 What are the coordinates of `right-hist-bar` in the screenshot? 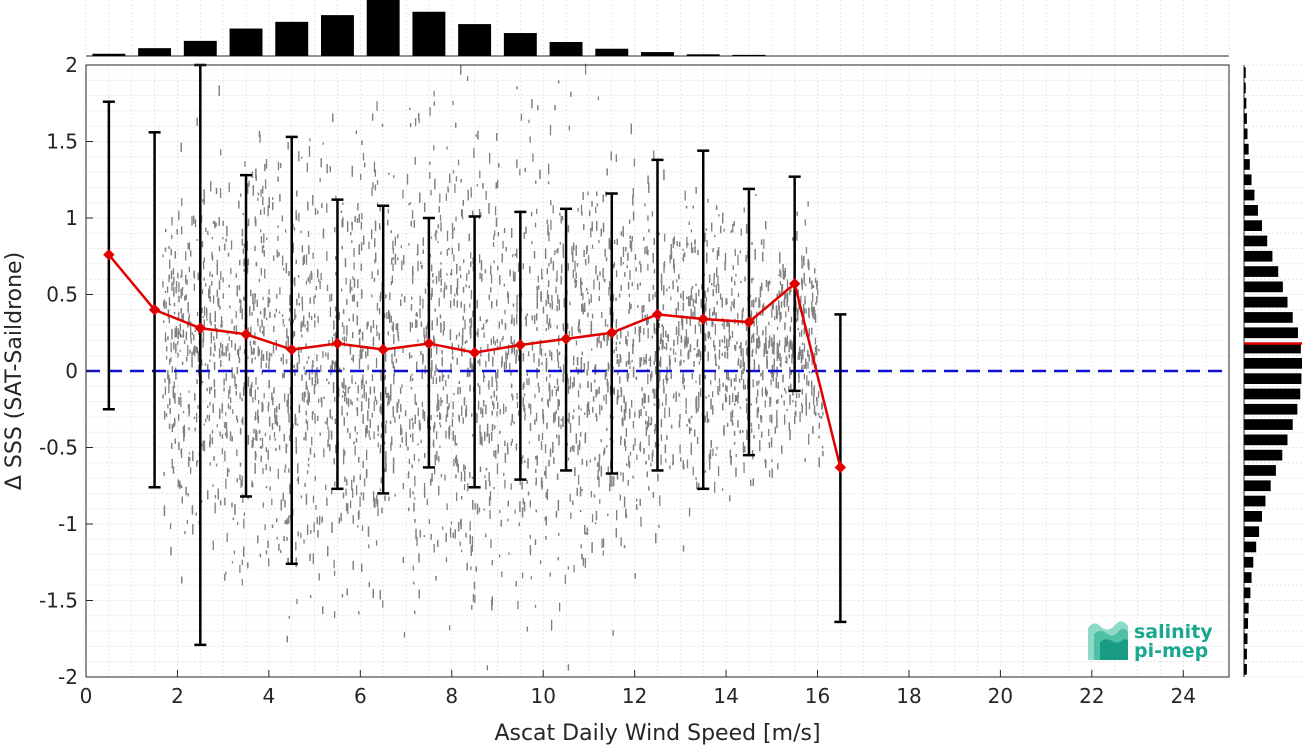 It's located at (1246, 639).